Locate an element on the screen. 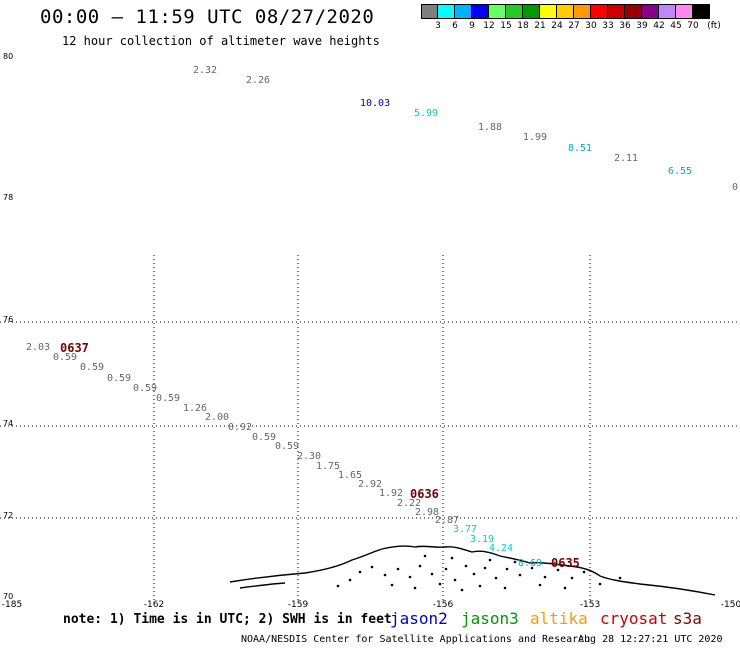 The image size is (740, 650). scale-label: 45 is located at coordinates (676, 26).